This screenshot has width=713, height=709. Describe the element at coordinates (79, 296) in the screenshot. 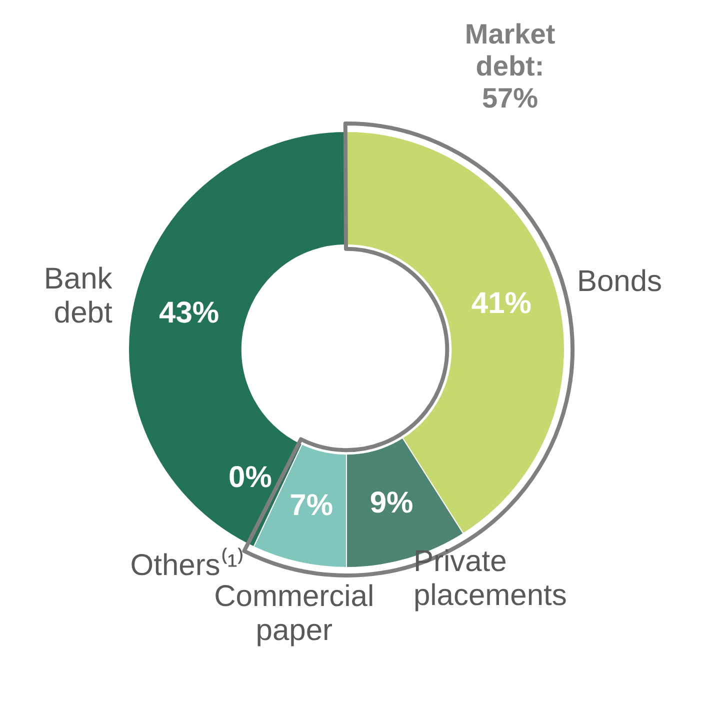

I see `slice-label: Bank debt` at that location.